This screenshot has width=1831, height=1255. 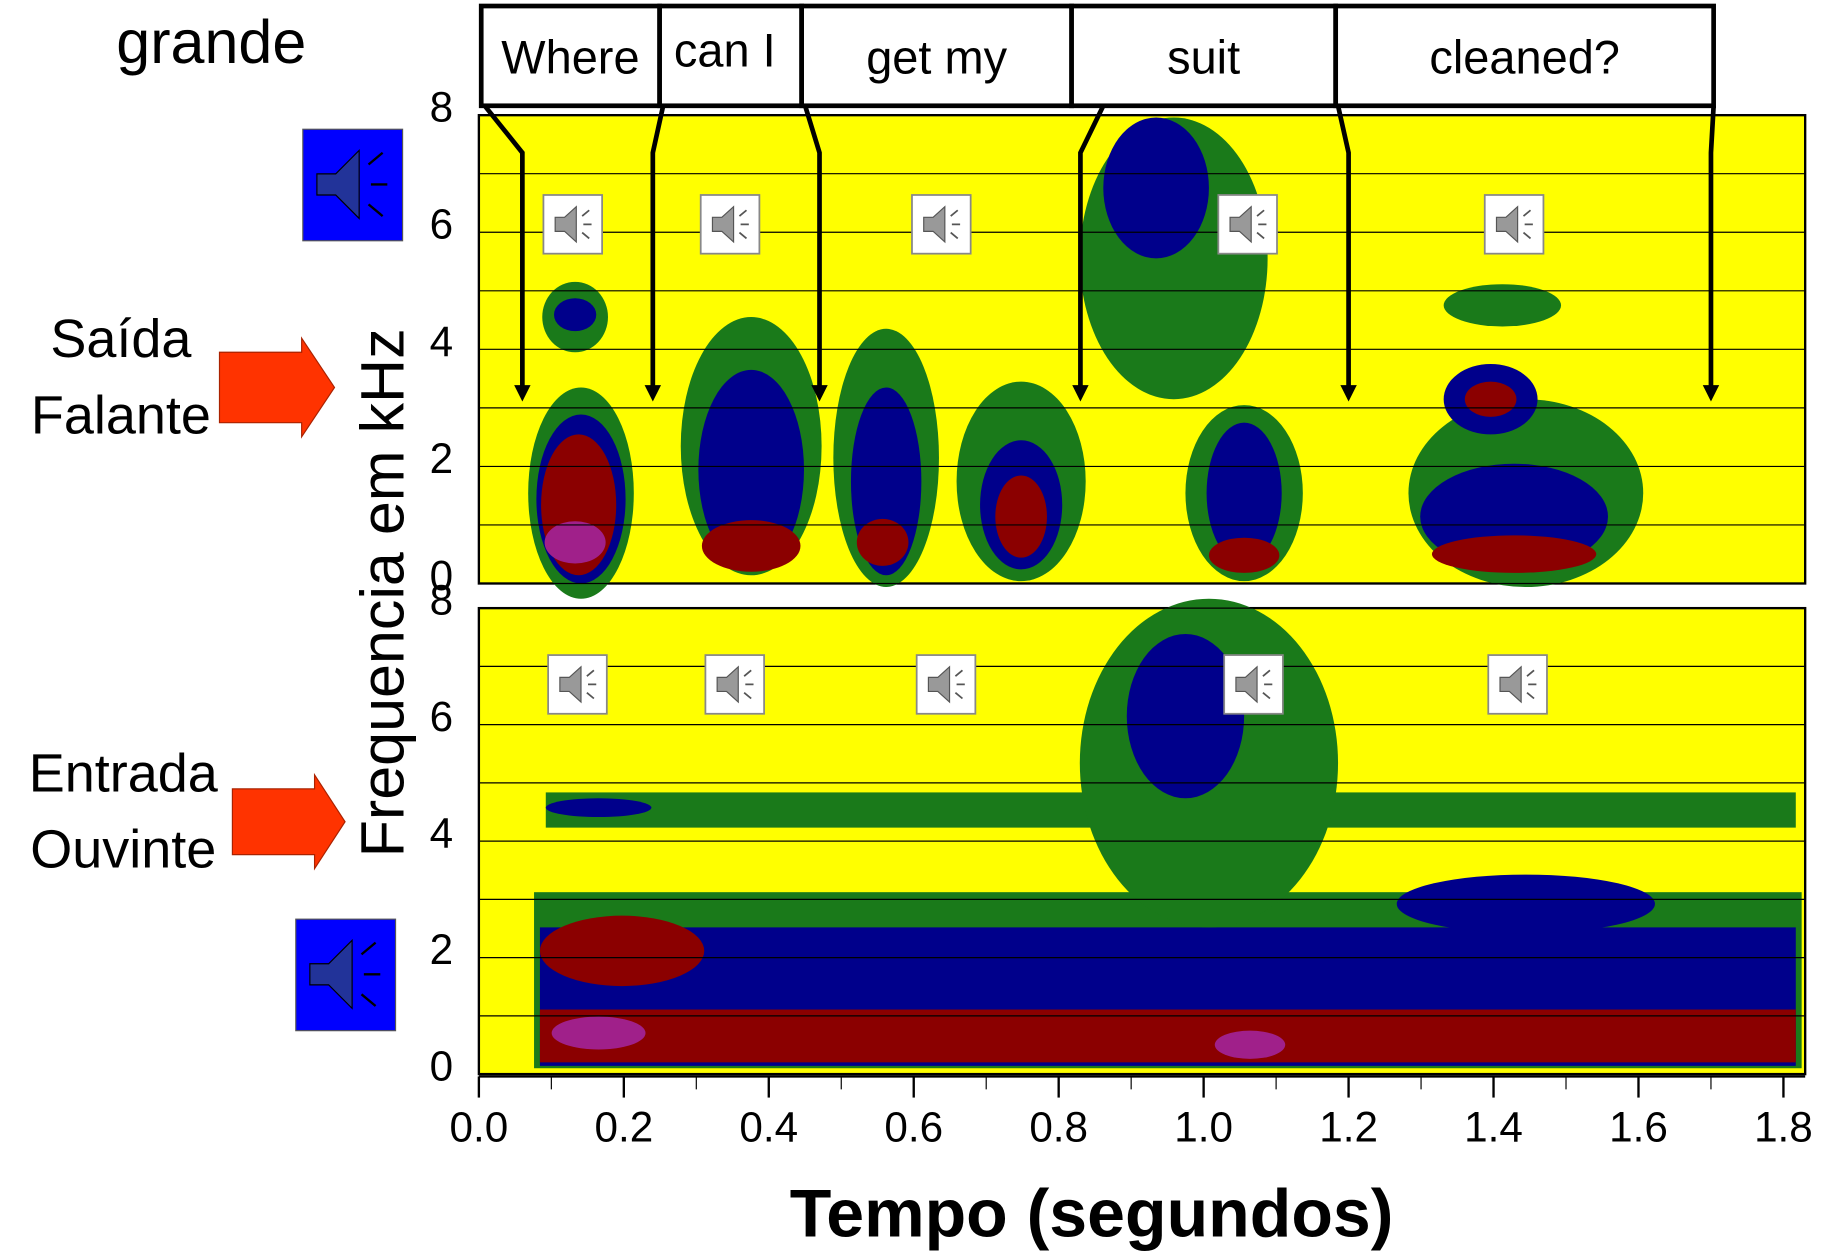 I want to click on x-tick-label: 1.2, so click(x=1348, y=1127).